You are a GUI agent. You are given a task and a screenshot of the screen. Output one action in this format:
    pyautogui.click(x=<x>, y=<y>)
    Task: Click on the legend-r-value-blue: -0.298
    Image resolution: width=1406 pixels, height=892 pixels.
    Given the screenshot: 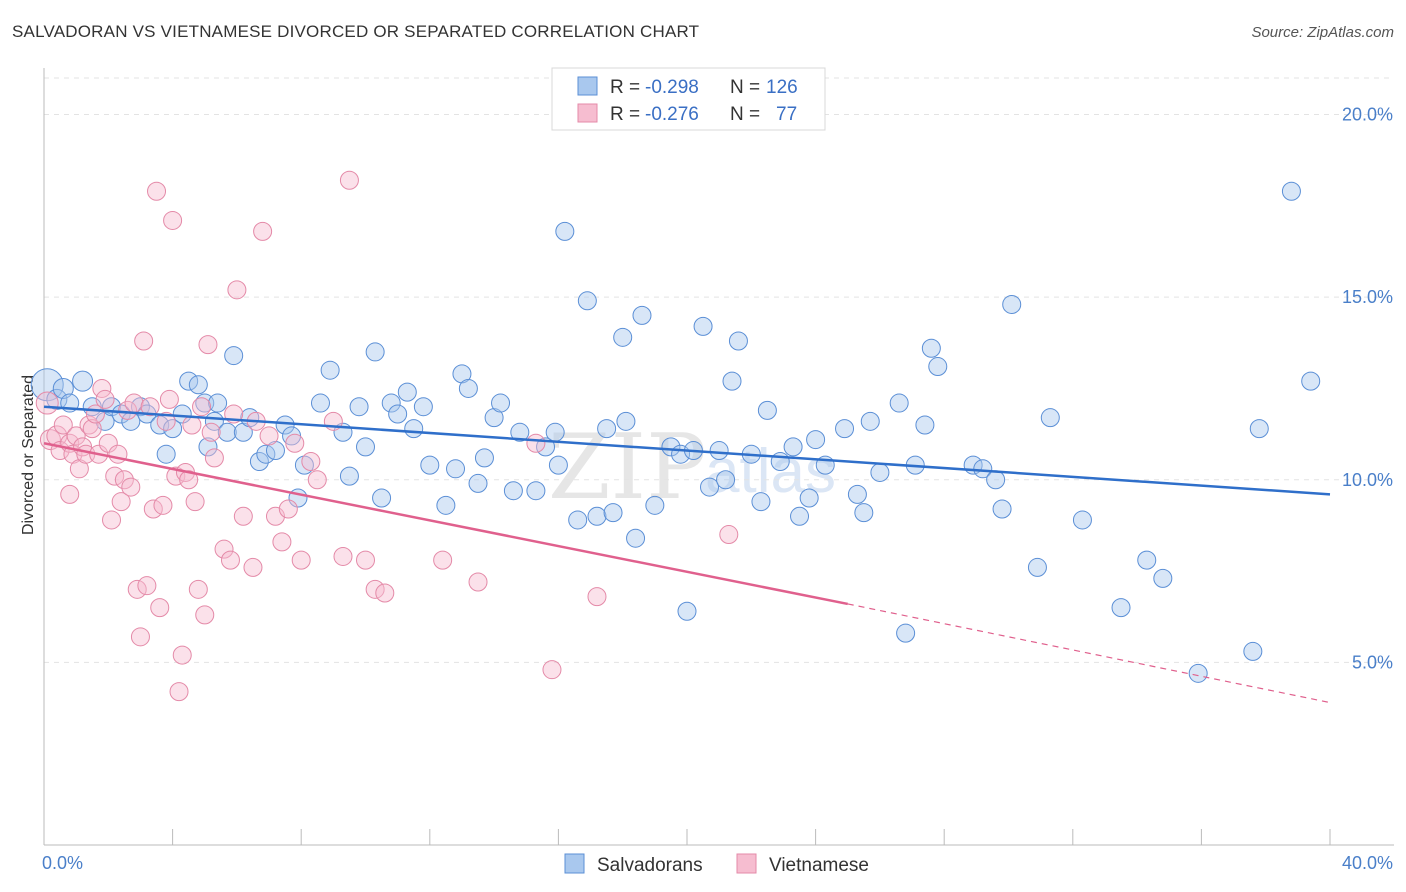 What is the action you would take?
    pyautogui.click(x=672, y=87)
    